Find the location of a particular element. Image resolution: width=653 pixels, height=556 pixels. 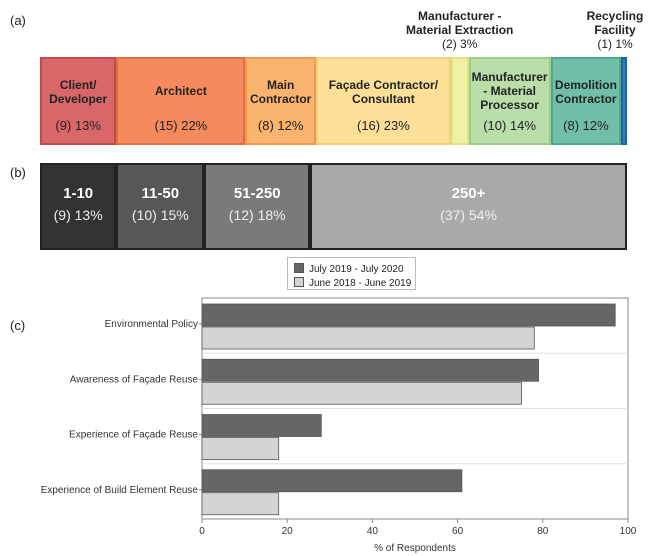

x-axis-label: % of Respondents is located at coordinates (415, 548).